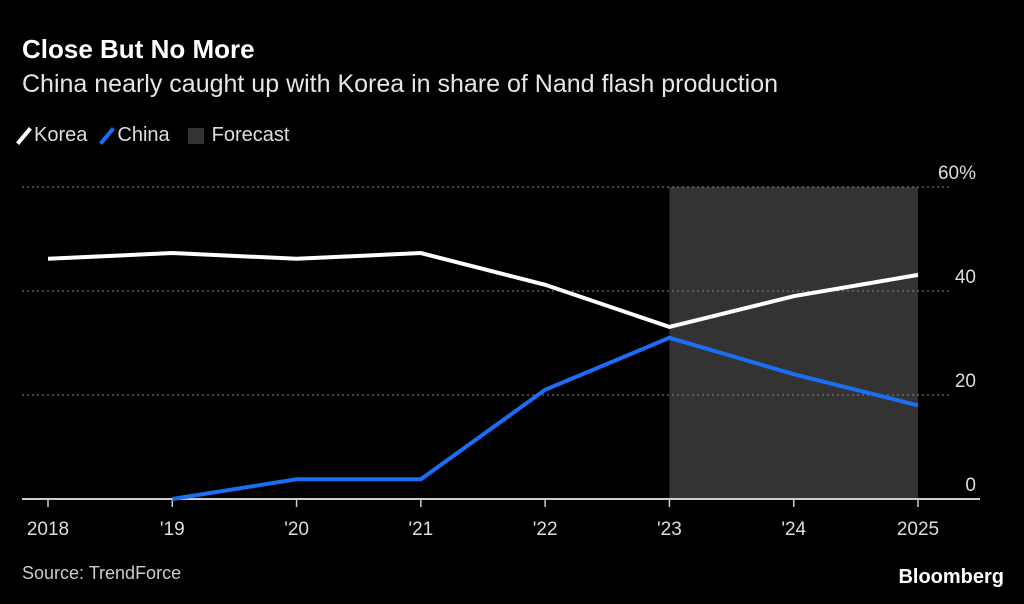 The width and height of the screenshot is (1024, 604). I want to click on y-tick-label: 60%, so click(957, 173).